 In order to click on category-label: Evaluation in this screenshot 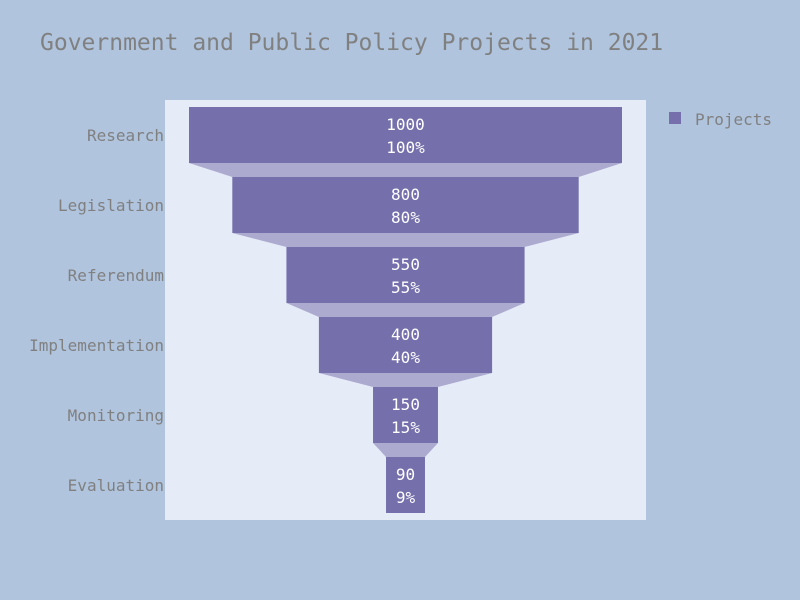, I will do `click(116, 485)`.